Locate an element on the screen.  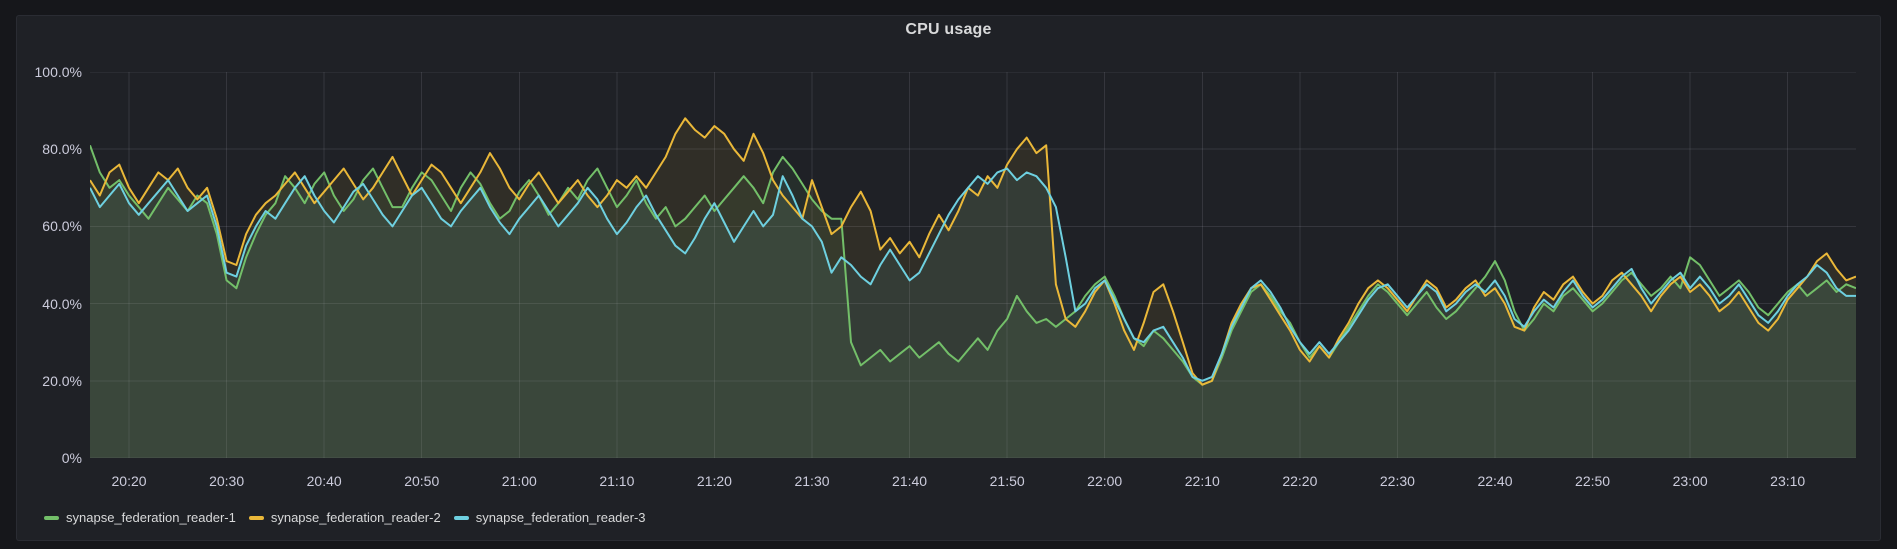
legend-item-synapse-federation-reader-1: synapse_federation_reader-1 is located at coordinates (140, 518).